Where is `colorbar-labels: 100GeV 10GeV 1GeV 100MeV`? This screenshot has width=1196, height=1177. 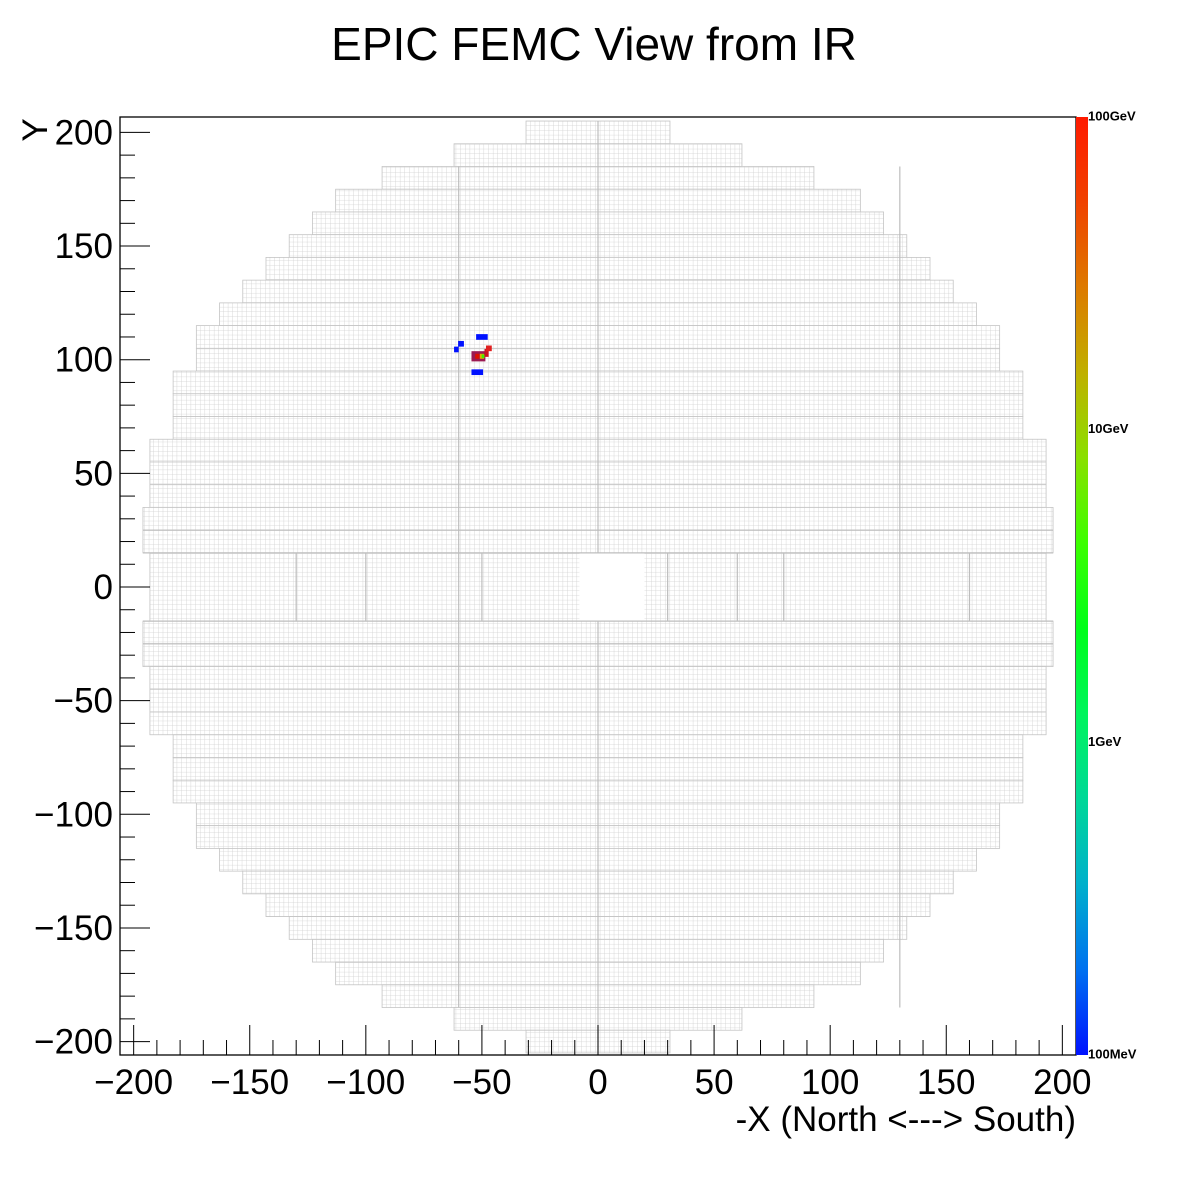 colorbar-labels: 100GeV 10GeV 1GeV 100MeV is located at coordinates (1112, 584).